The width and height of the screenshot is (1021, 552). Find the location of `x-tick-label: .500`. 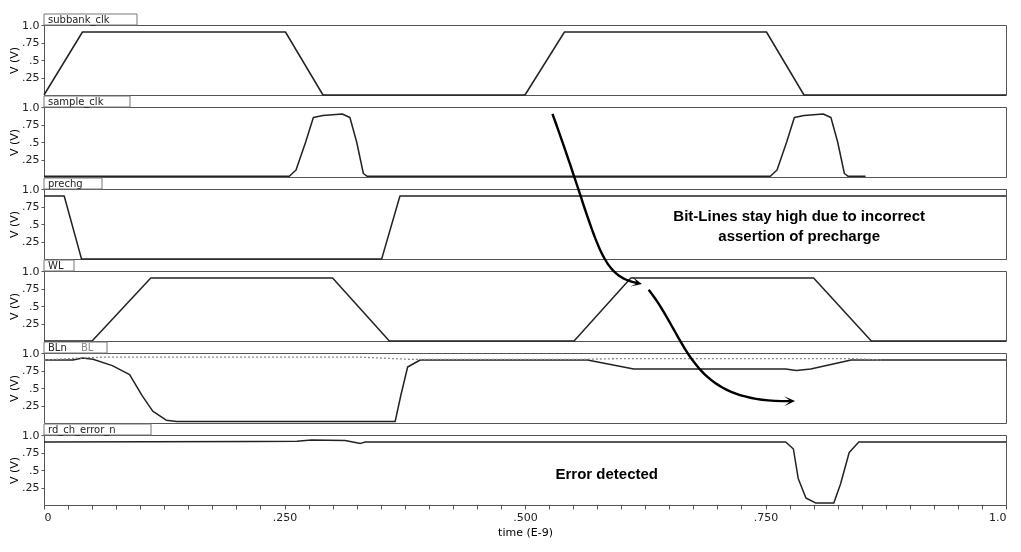

x-tick-label: .500 is located at coordinates (525, 517).